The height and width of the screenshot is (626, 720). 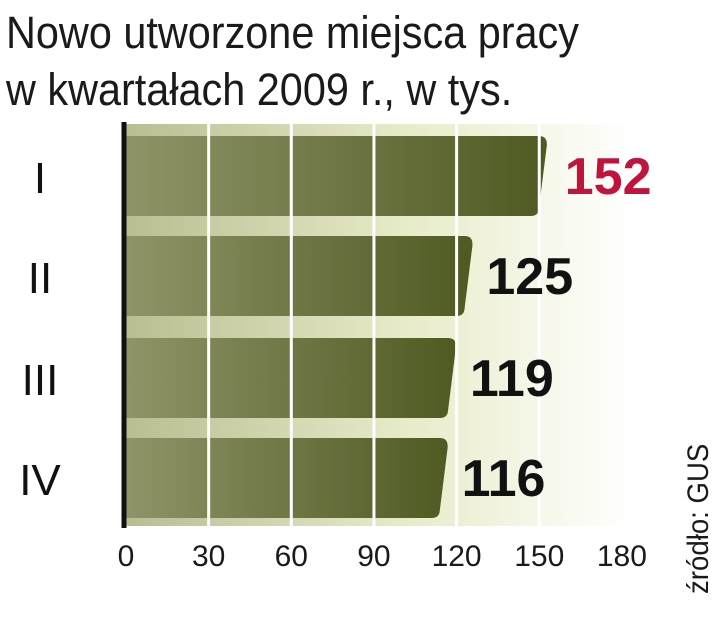 What do you see at coordinates (259, 89) in the screenshot?
I see `chart-title-line-2: w kwartałach 2009 r., w tys.` at bounding box center [259, 89].